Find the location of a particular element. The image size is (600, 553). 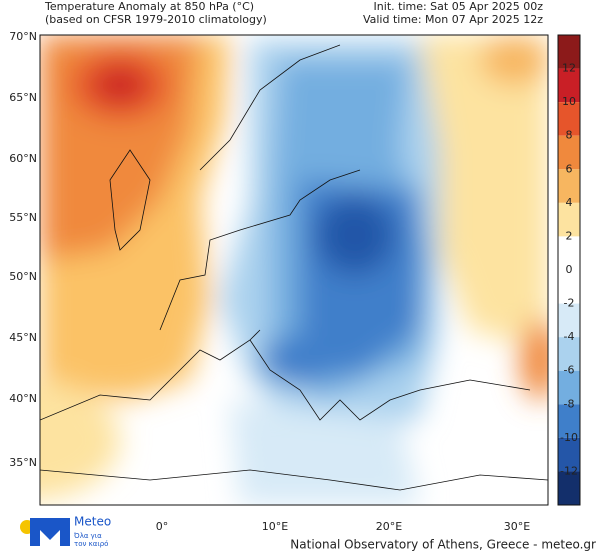

logo-mark is located at coordinates (50, 532).